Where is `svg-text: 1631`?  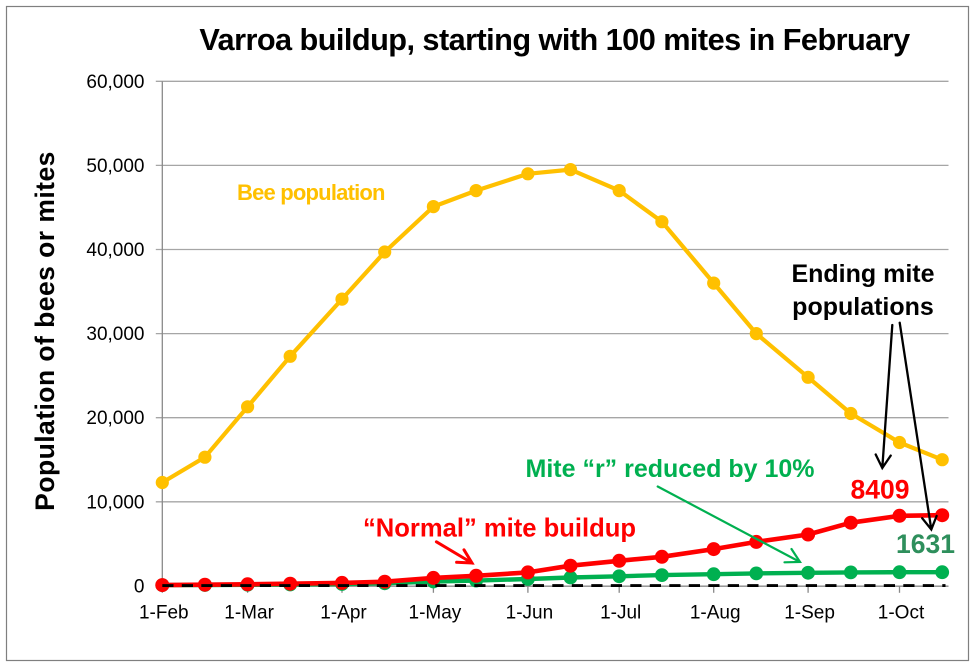
svg-text: 1631 is located at coordinates (925, 544).